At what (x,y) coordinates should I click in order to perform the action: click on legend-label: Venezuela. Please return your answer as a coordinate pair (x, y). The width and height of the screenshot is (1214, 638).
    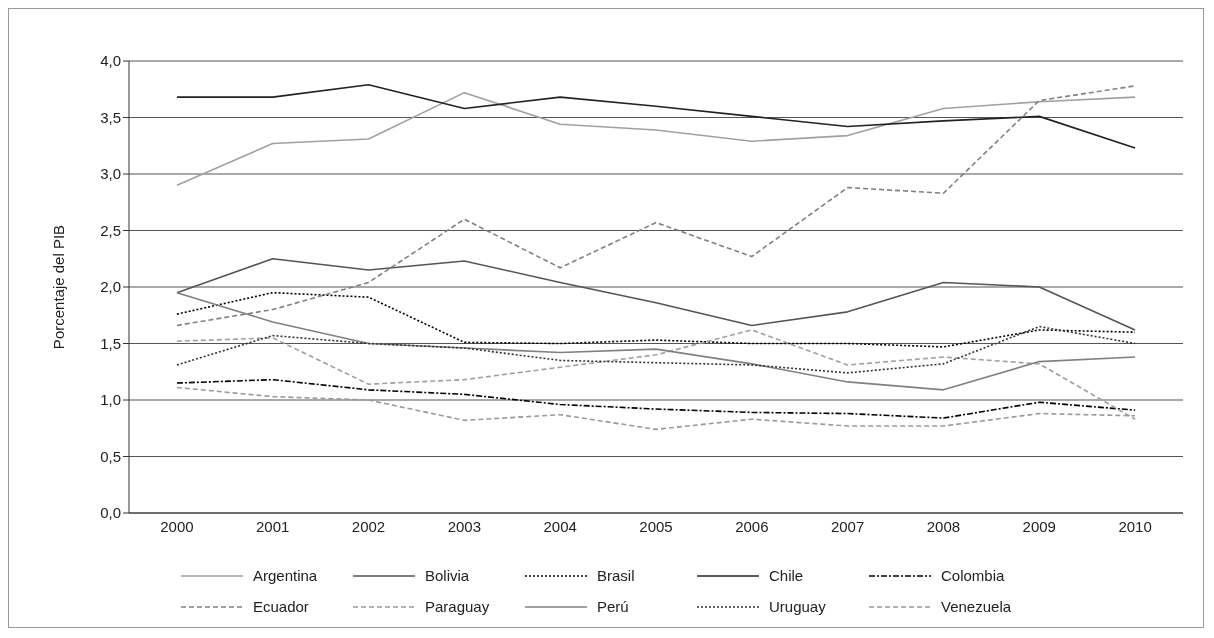
    Looking at the image, I should click on (976, 606).